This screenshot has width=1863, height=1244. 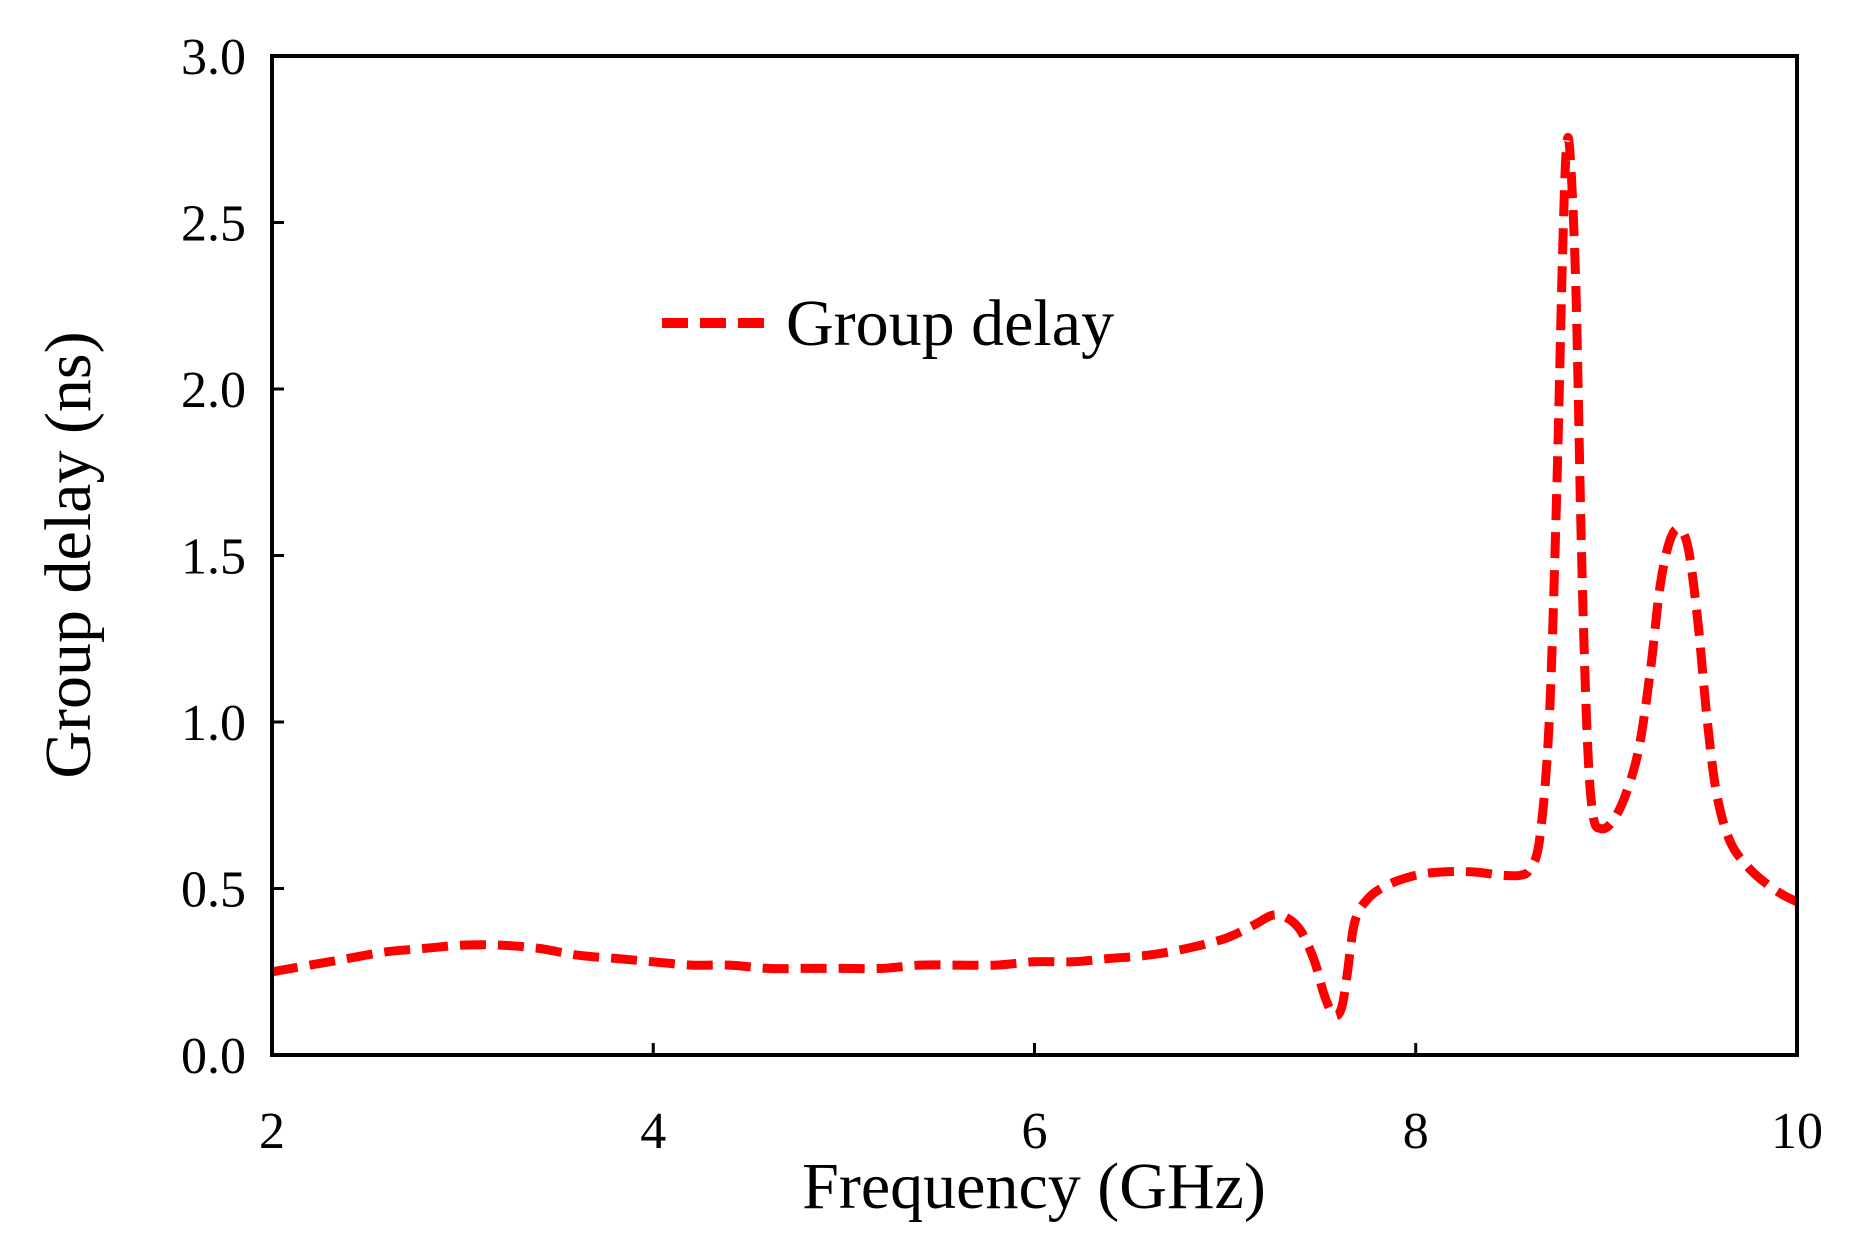 I want to click on y-tick-label: 2.0, so click(x=213, y=390).